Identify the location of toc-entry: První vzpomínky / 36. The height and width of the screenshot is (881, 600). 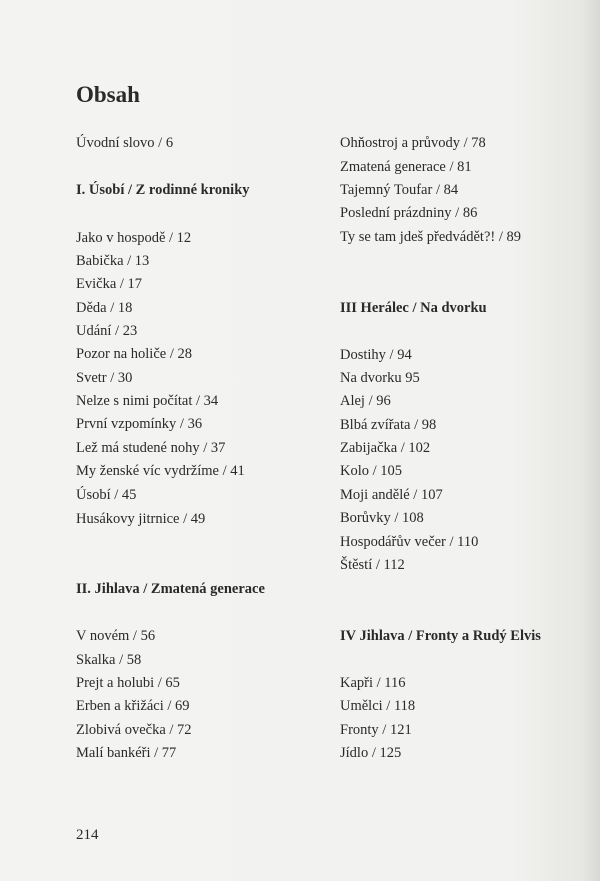
(139, 424).